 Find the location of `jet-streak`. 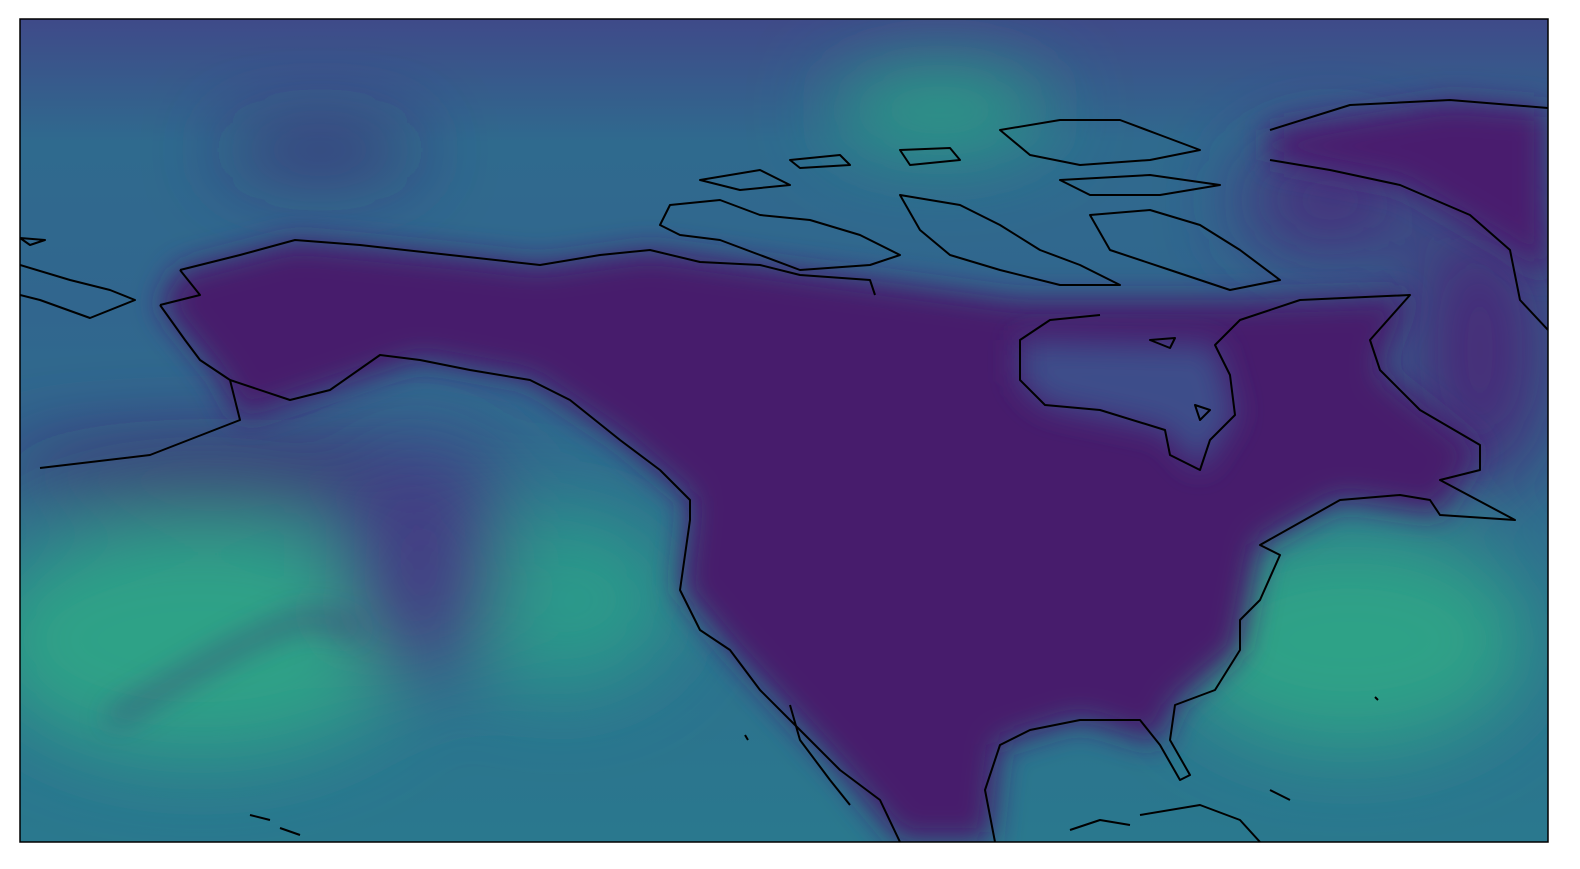

jet-streak is located at coordinates (234, 669).